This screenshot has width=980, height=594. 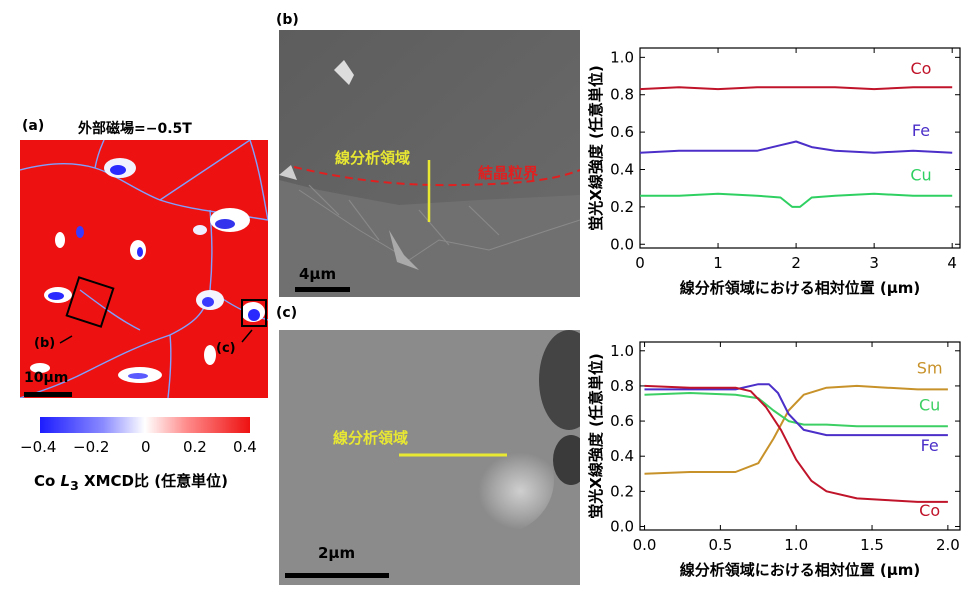 I want to click on colorbar-tick: 0.2, so click(x=195, y=447).